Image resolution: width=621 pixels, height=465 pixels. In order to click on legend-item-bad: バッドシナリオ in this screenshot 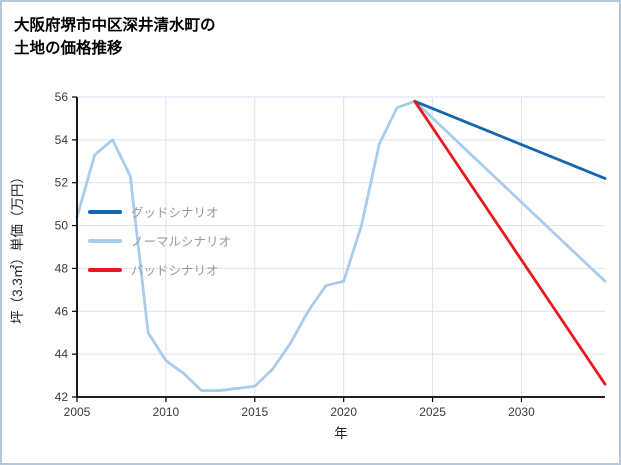, I will do `click(159, 269)`.